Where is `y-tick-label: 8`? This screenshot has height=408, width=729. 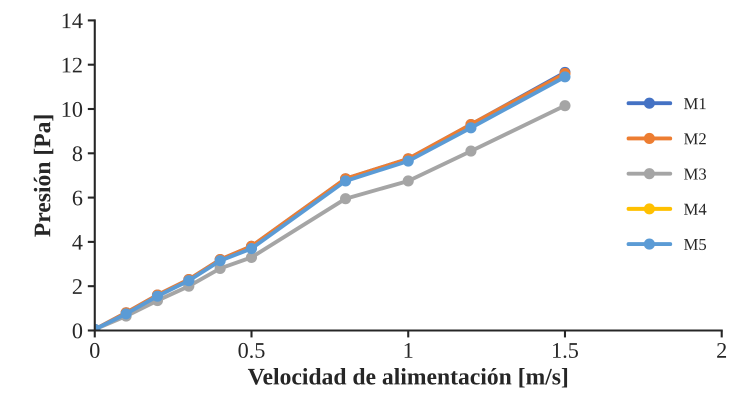
y-tick-label: 8 is located at coordinates (77, 154).